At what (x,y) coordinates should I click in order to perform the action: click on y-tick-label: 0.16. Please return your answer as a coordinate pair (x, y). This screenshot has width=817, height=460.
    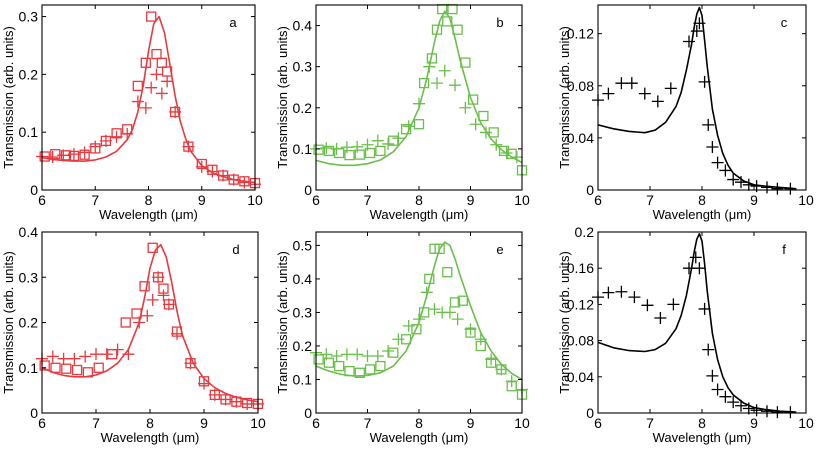
    Looking at the image, I should click on (580, 268).